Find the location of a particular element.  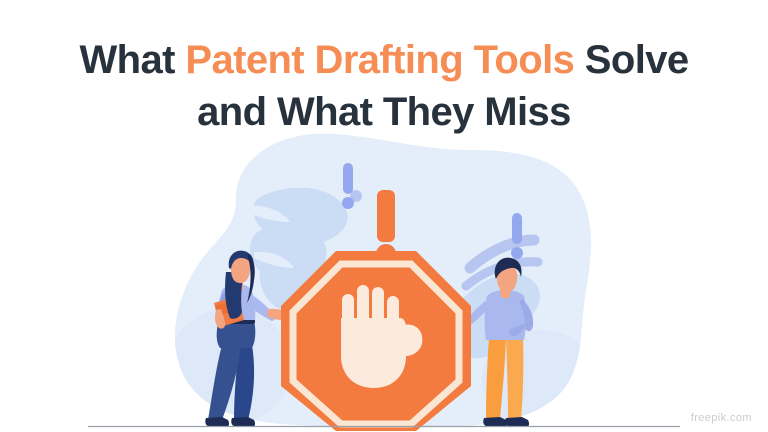

man-shoe-right is located at coordinates (517, 422).